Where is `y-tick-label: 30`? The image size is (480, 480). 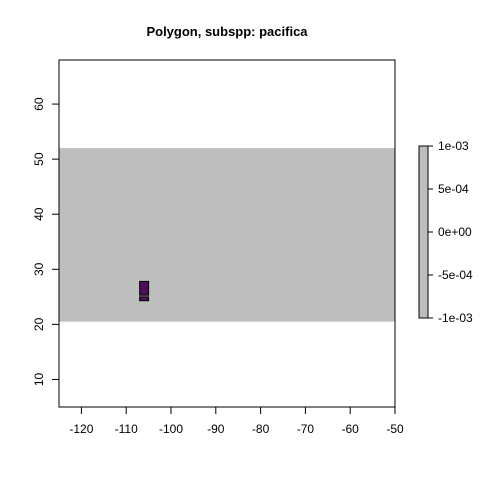 y-tick-label: 30 is located at coordinates (39, 269).